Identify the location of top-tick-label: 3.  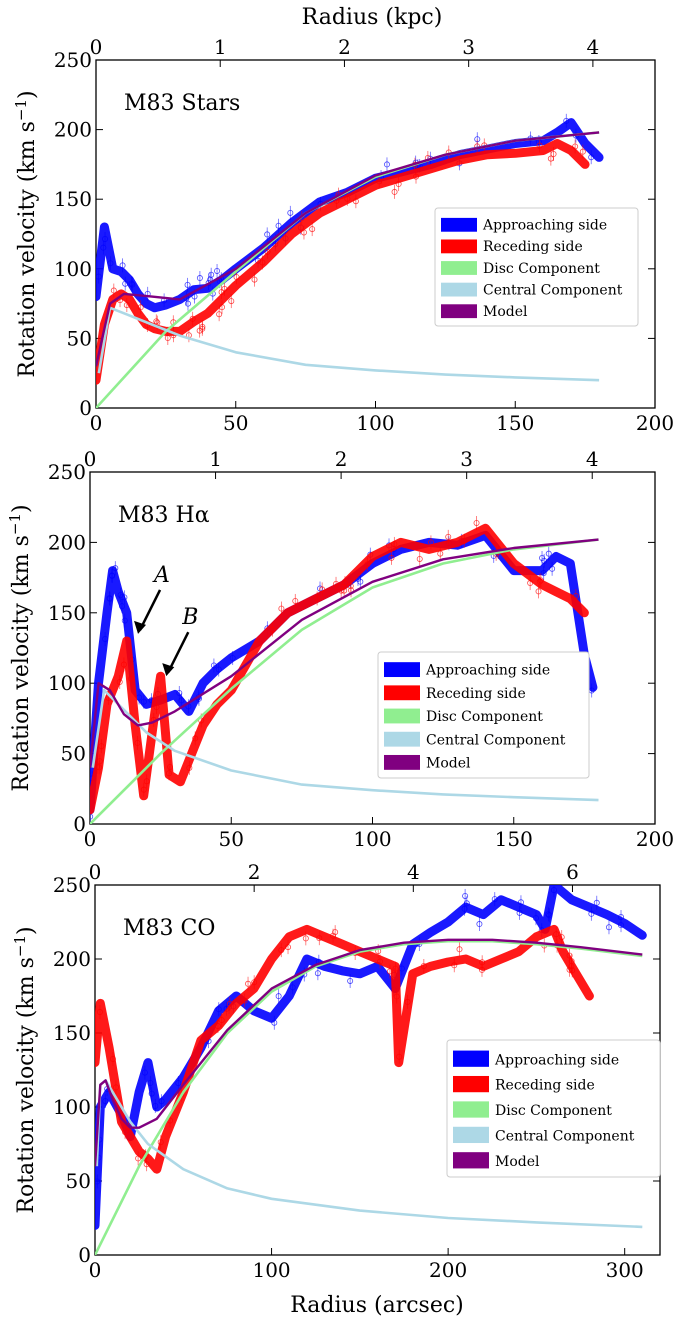
(468, 47).